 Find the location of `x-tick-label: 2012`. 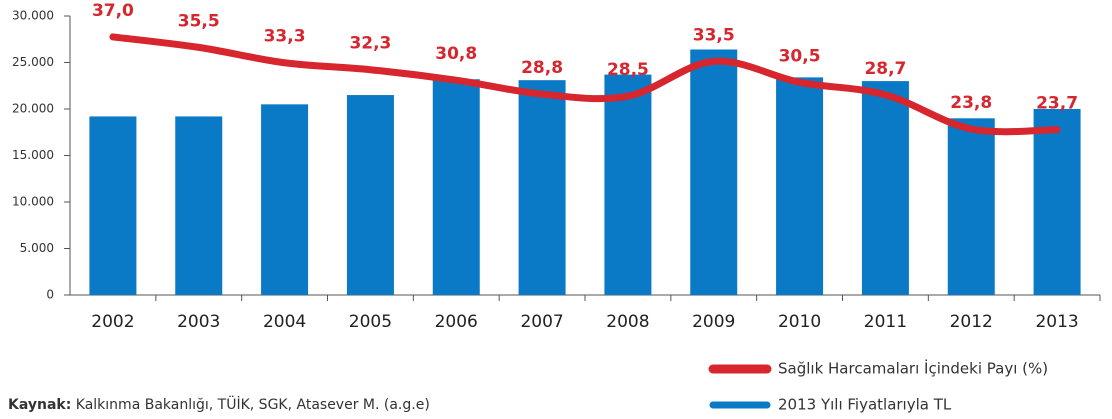

x-tick-label: 2012 is located at coordinates (971, 322).